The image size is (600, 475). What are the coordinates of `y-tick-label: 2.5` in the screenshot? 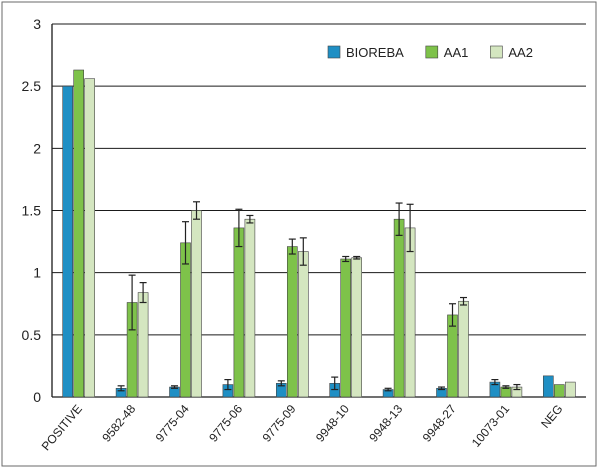 It's located at (32, 86).